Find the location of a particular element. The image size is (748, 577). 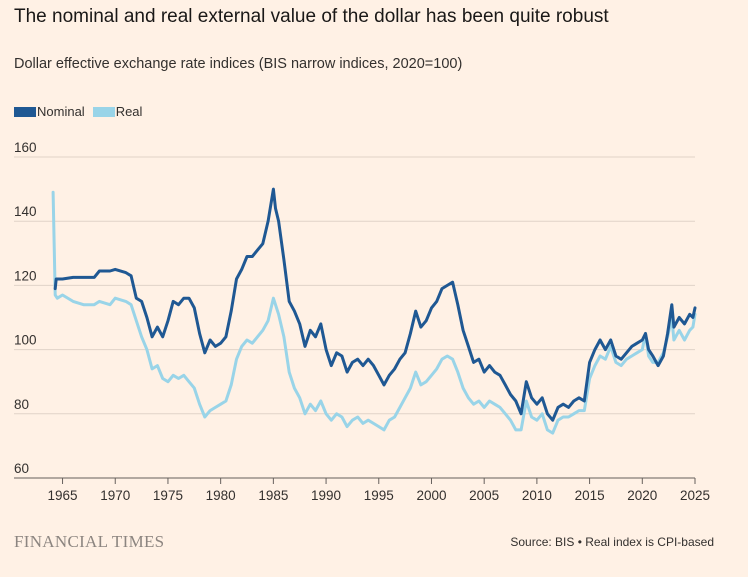

legend-swatch-nominal is located at coordinates (25, 111).